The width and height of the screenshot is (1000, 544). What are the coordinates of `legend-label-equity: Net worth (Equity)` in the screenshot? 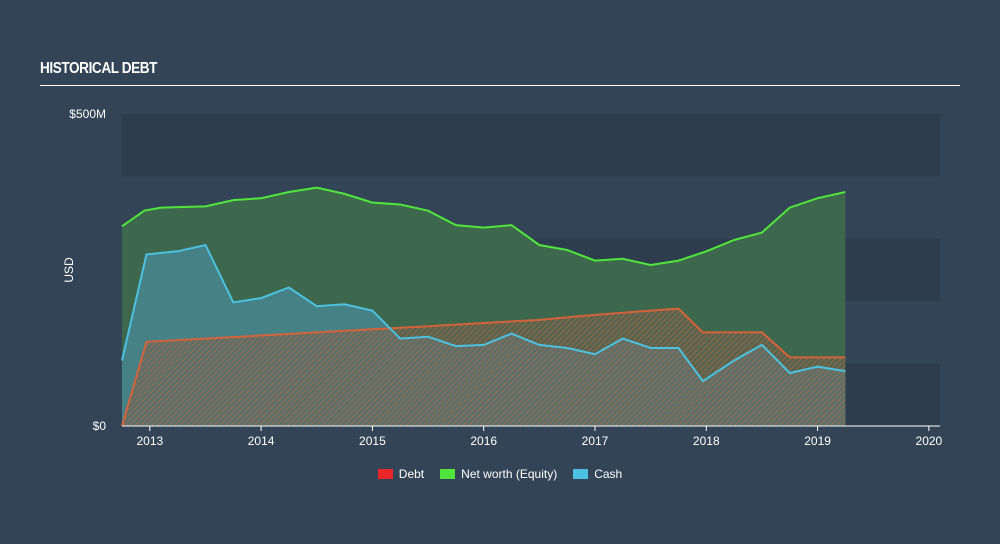 It's located at (509, 474).